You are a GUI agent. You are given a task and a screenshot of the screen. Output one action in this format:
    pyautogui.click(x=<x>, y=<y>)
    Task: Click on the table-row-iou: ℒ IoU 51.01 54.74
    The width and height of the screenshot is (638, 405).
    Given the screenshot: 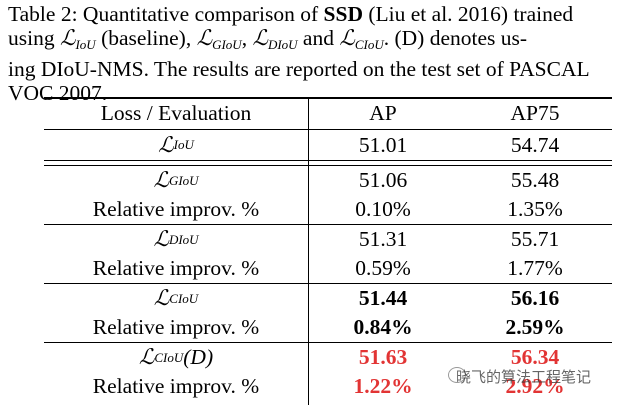 What is the action you would take?
    pyautogui.click(x=328, y=145)
    